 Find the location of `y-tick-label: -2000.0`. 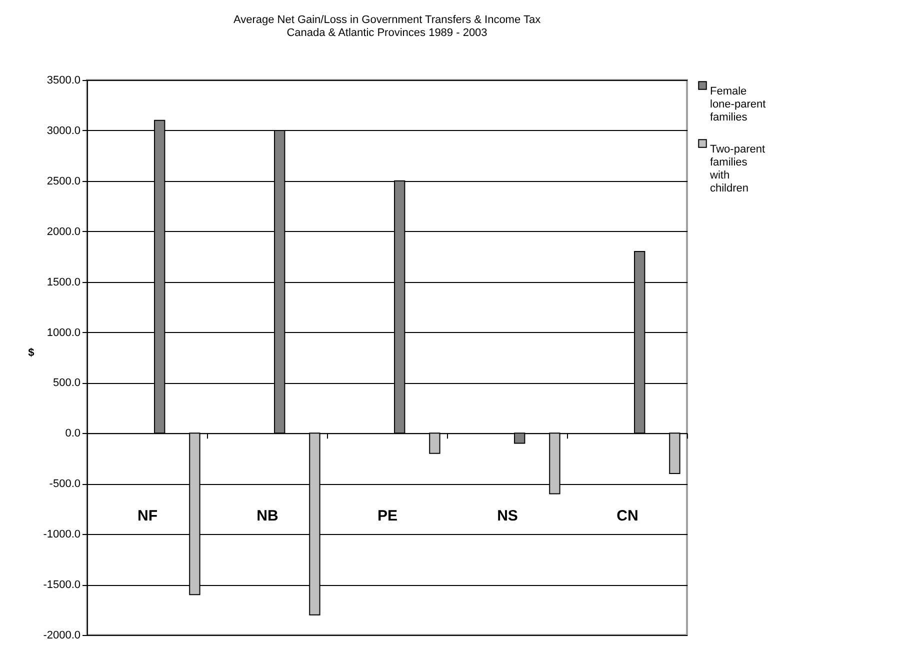

y-tick-label: -2000.0 is located at coordinates (61, 636).